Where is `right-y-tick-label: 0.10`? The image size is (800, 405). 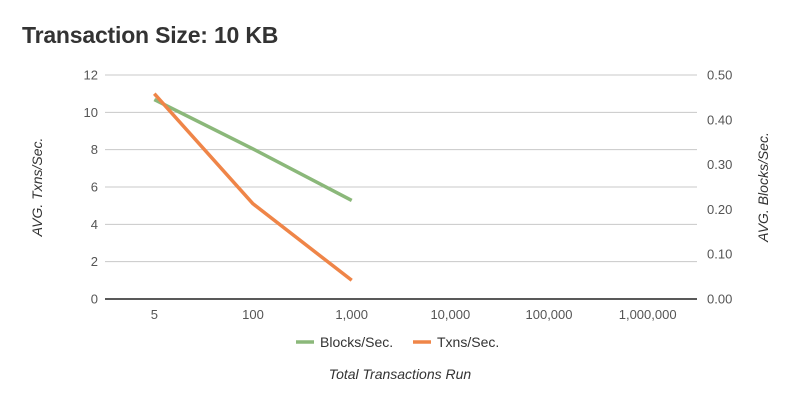
right-y-tick-label: 0.10 is located at coordinates (719, 254).